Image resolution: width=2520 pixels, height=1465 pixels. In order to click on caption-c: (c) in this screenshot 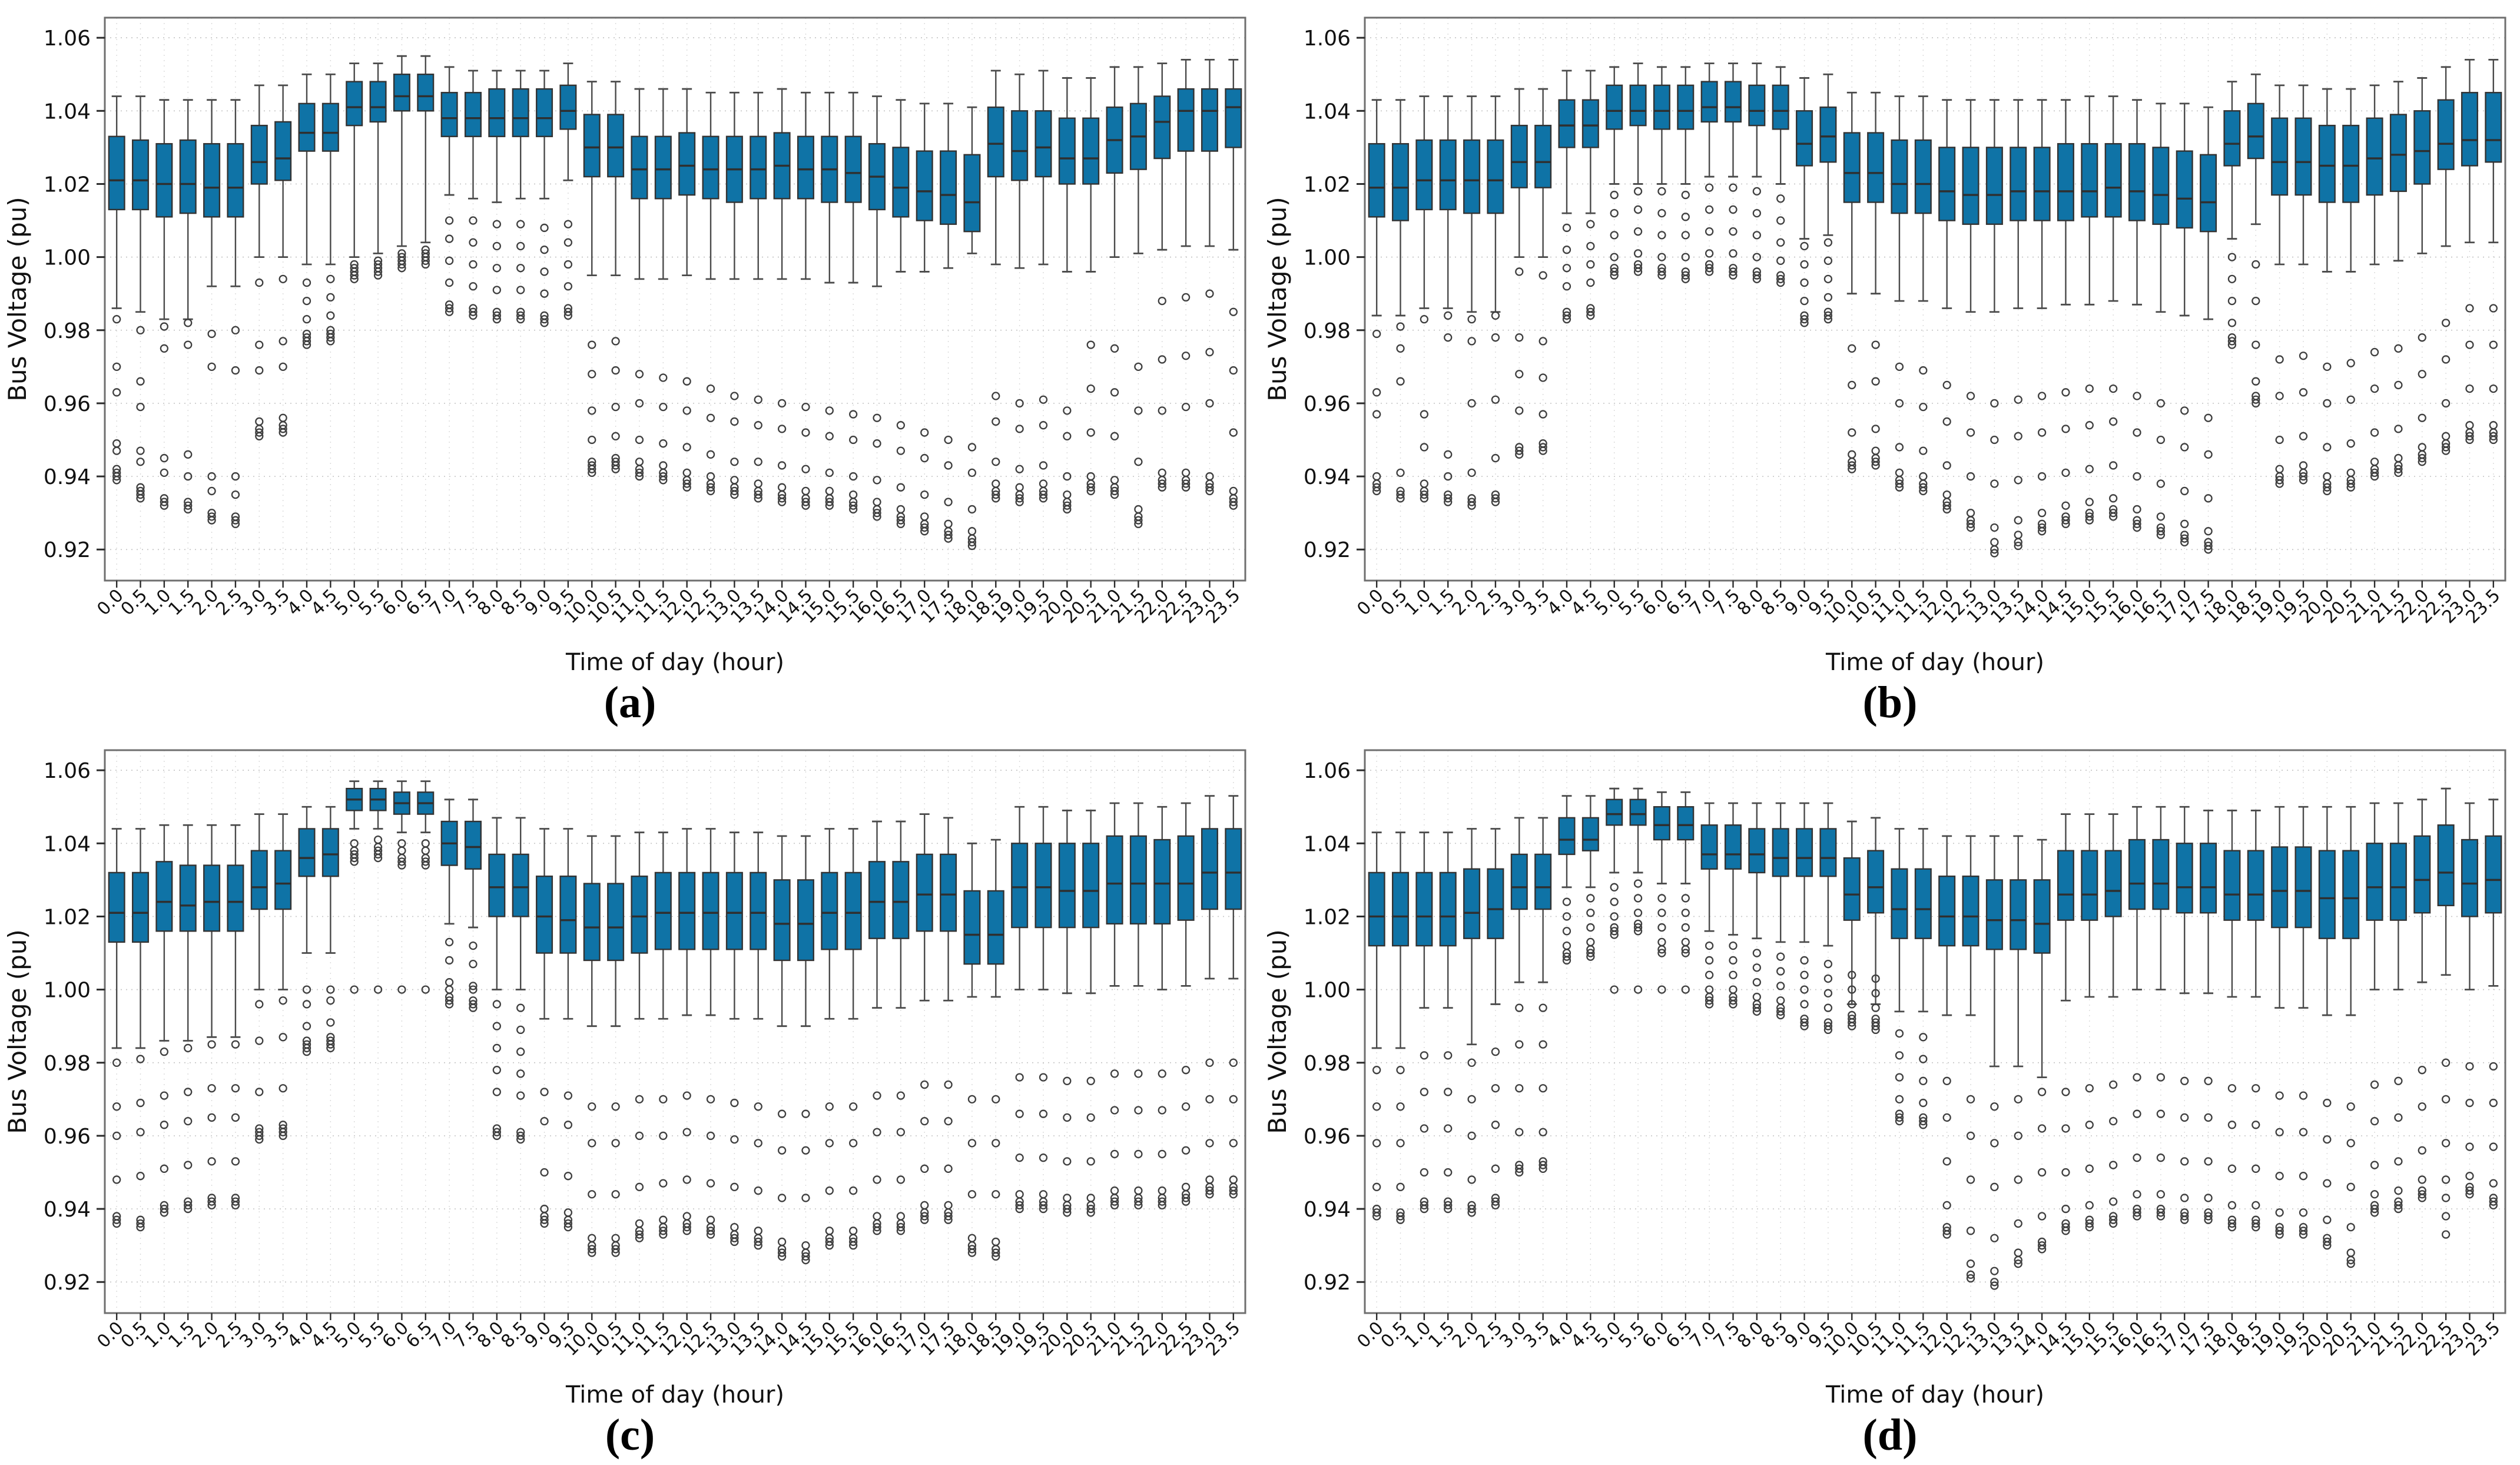, I will do `click(630, 1435)`.